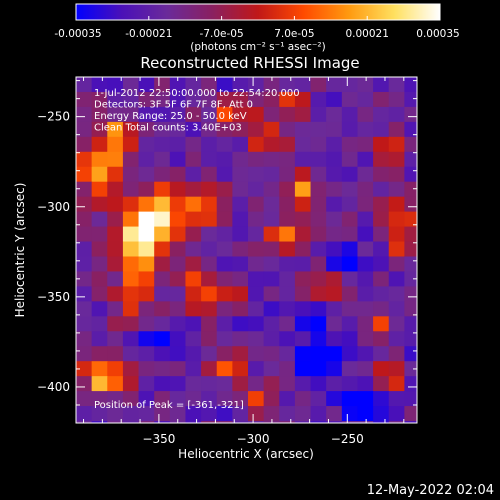 This screenshot has height=500, width=500. Describe the element at coordinates (430, 490) in the screenshot. I see `footer-timestamp: 12-May-2022 02:04` at that location.